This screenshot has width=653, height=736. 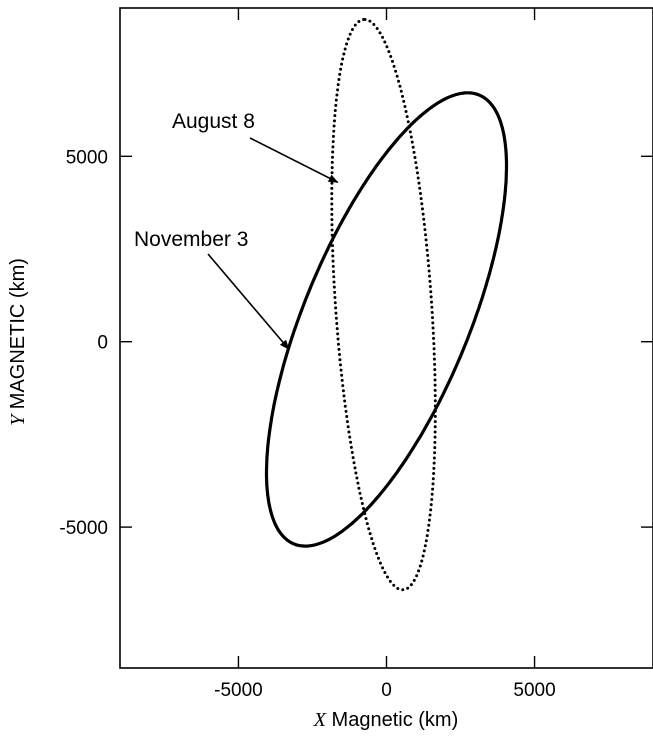 I want to click on y-axis-title: Y MAGNETIC (km), so click(x=18, y=342).